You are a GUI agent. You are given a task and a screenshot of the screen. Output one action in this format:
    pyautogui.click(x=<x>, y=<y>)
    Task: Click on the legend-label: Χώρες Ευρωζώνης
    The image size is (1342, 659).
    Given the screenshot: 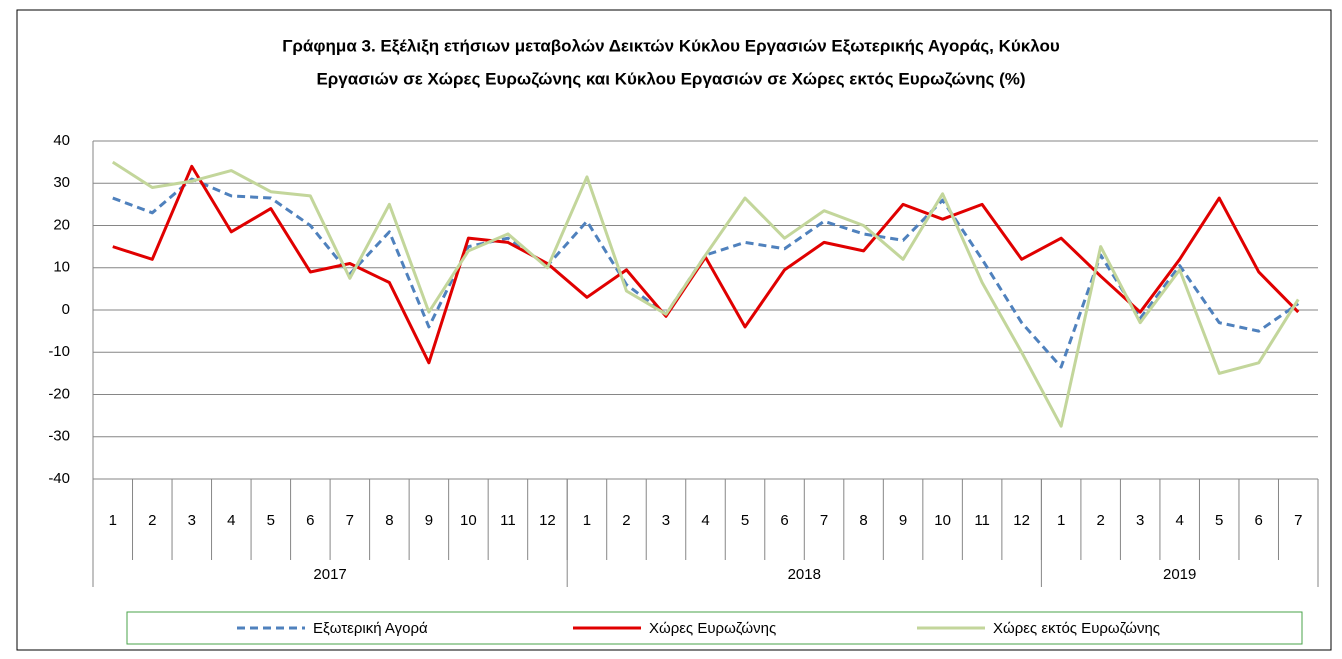 What is the action you would take?
    pyautogui.click(x=712, y=628)
    